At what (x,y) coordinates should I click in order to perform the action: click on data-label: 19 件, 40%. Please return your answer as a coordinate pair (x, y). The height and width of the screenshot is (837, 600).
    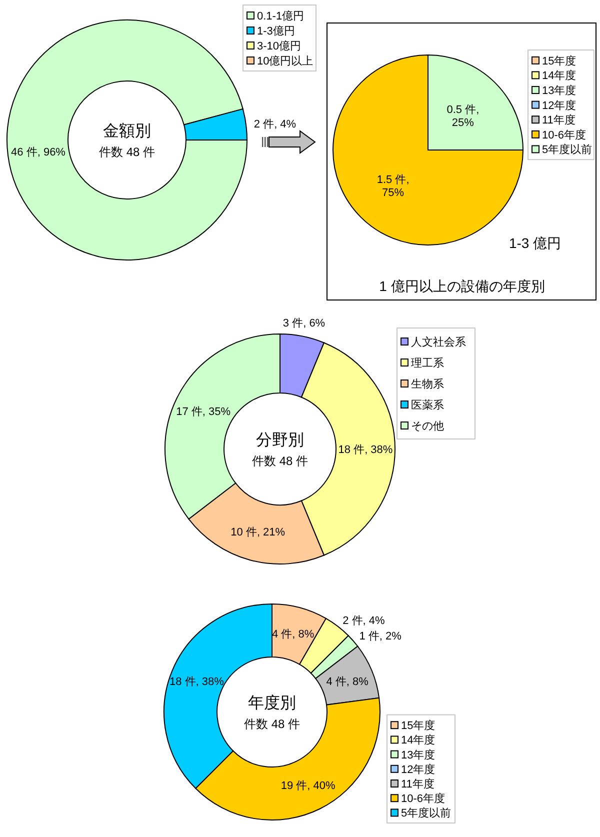
    Looking at the image, I should click on (308, 786).